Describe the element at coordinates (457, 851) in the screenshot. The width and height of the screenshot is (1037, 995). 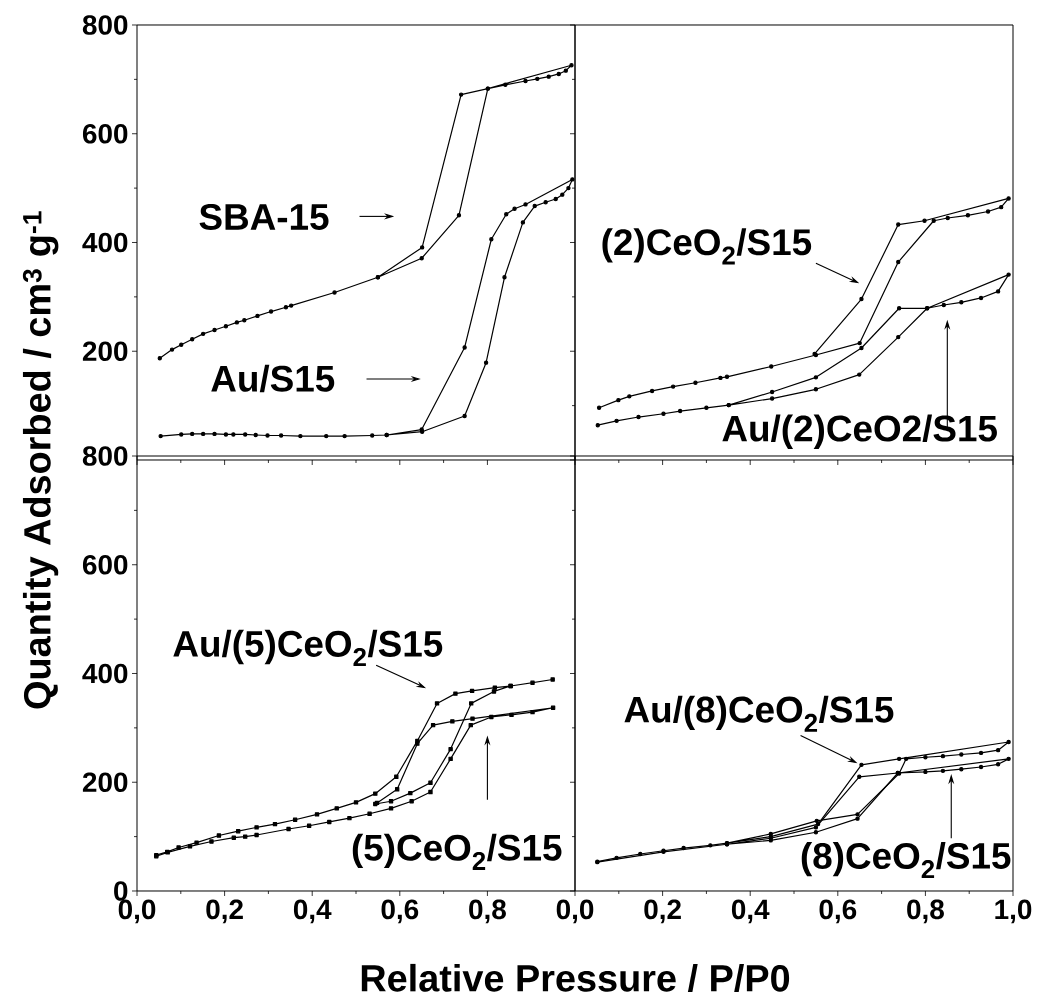
I see `annotation: (5)CeO$_{2}$/S15` at that location.